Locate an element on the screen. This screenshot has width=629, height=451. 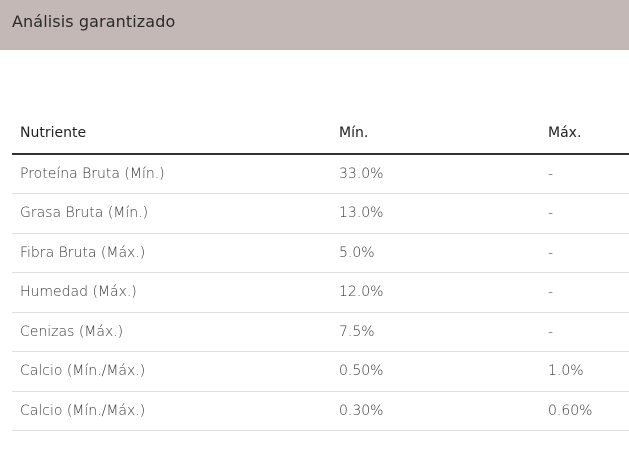
section-title: Análisis garantizado is located at coordinates (94, 21).